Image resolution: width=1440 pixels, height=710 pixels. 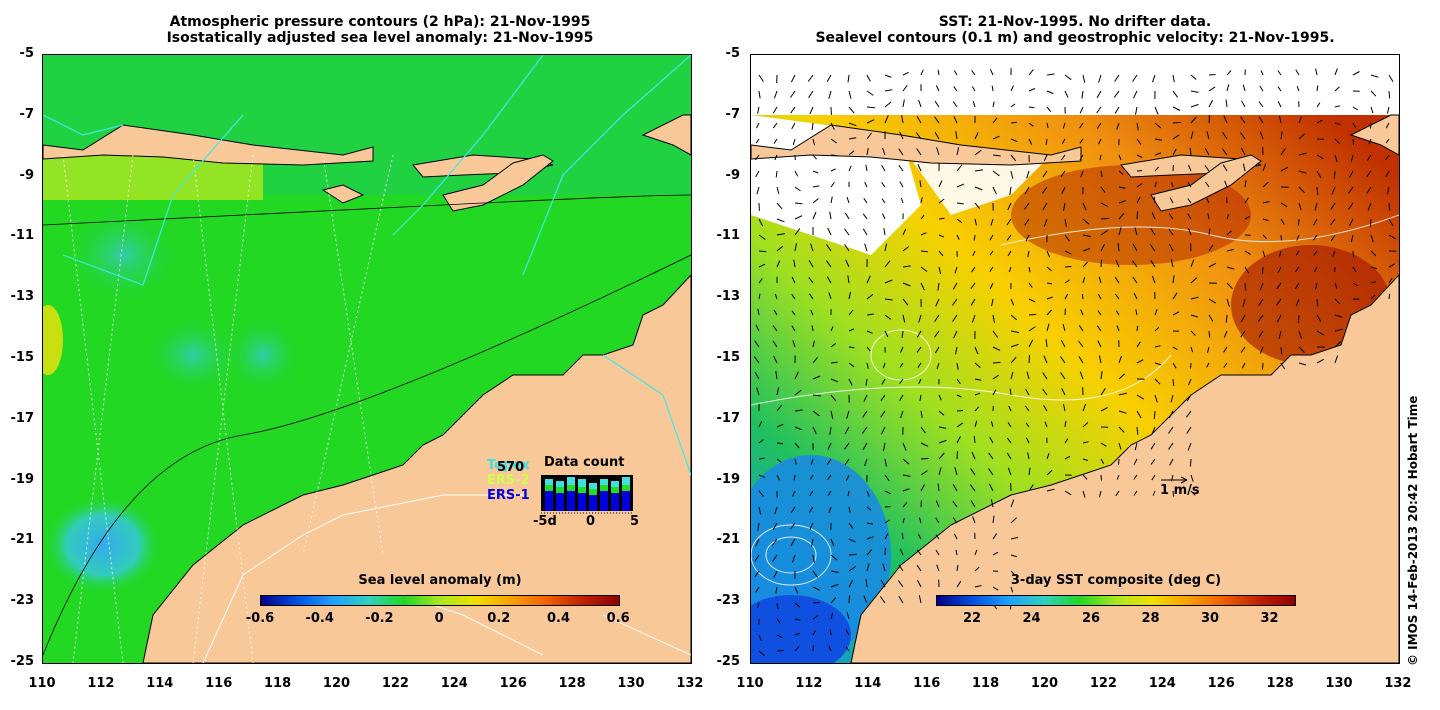 I want to click on right-colorbar-tick: 26, so click(x=1091, y=618).